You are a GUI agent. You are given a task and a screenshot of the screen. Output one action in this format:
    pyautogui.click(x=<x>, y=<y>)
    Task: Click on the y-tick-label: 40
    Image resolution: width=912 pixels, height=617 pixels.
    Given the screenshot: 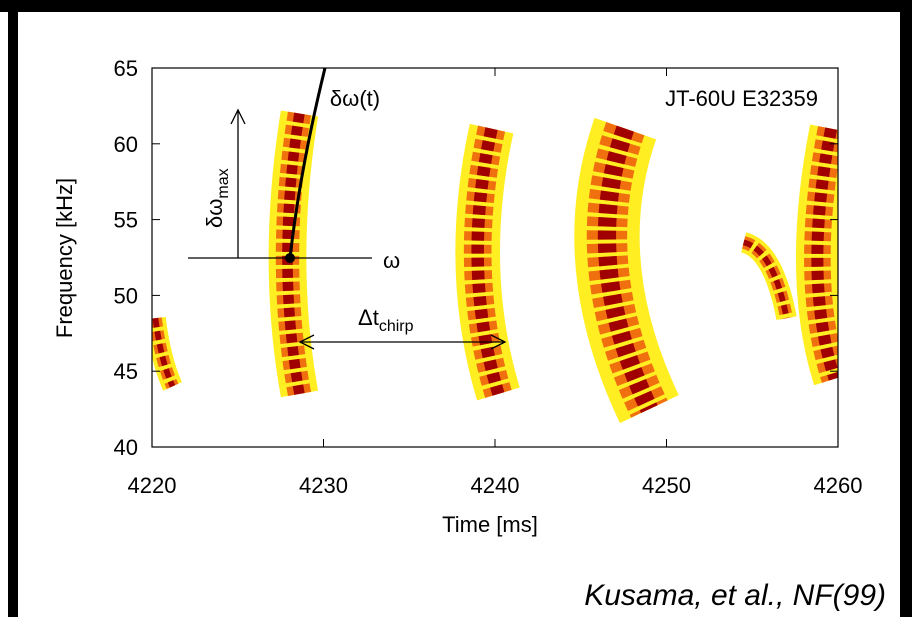 What is the action you would take?
    pyautogui.click(x=126, y=447)
    